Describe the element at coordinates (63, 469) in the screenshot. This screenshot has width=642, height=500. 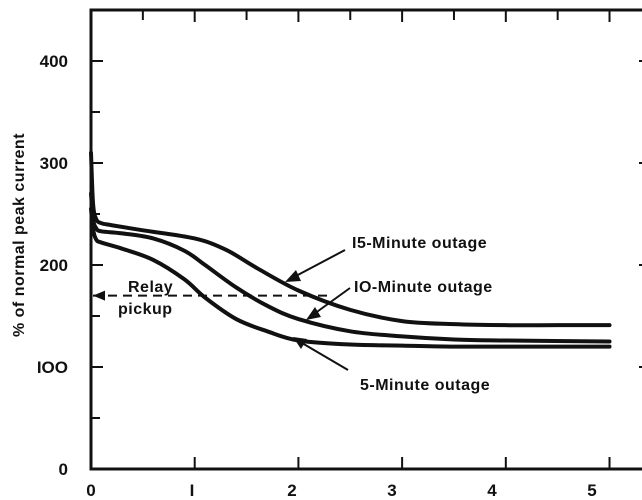
I see `y-tick-label-0: 0` at that location.